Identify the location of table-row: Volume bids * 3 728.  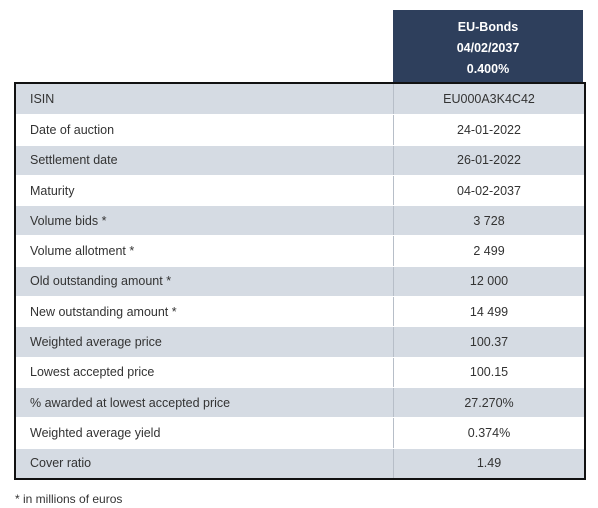
(300, 220).